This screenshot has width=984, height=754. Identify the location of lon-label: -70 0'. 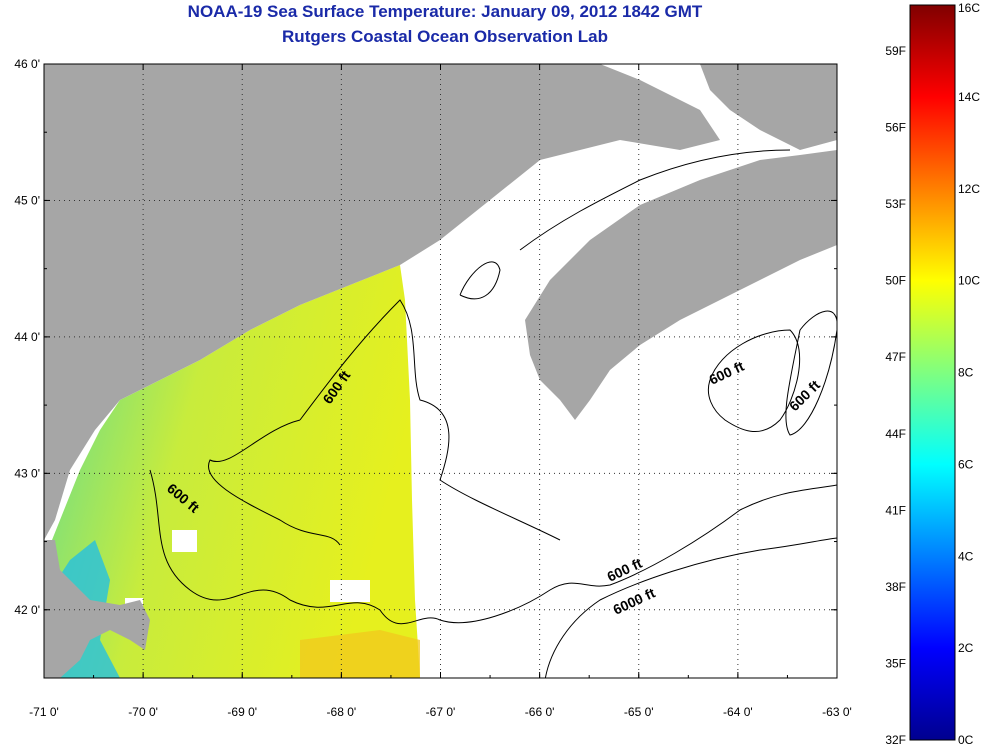
(143, 712).